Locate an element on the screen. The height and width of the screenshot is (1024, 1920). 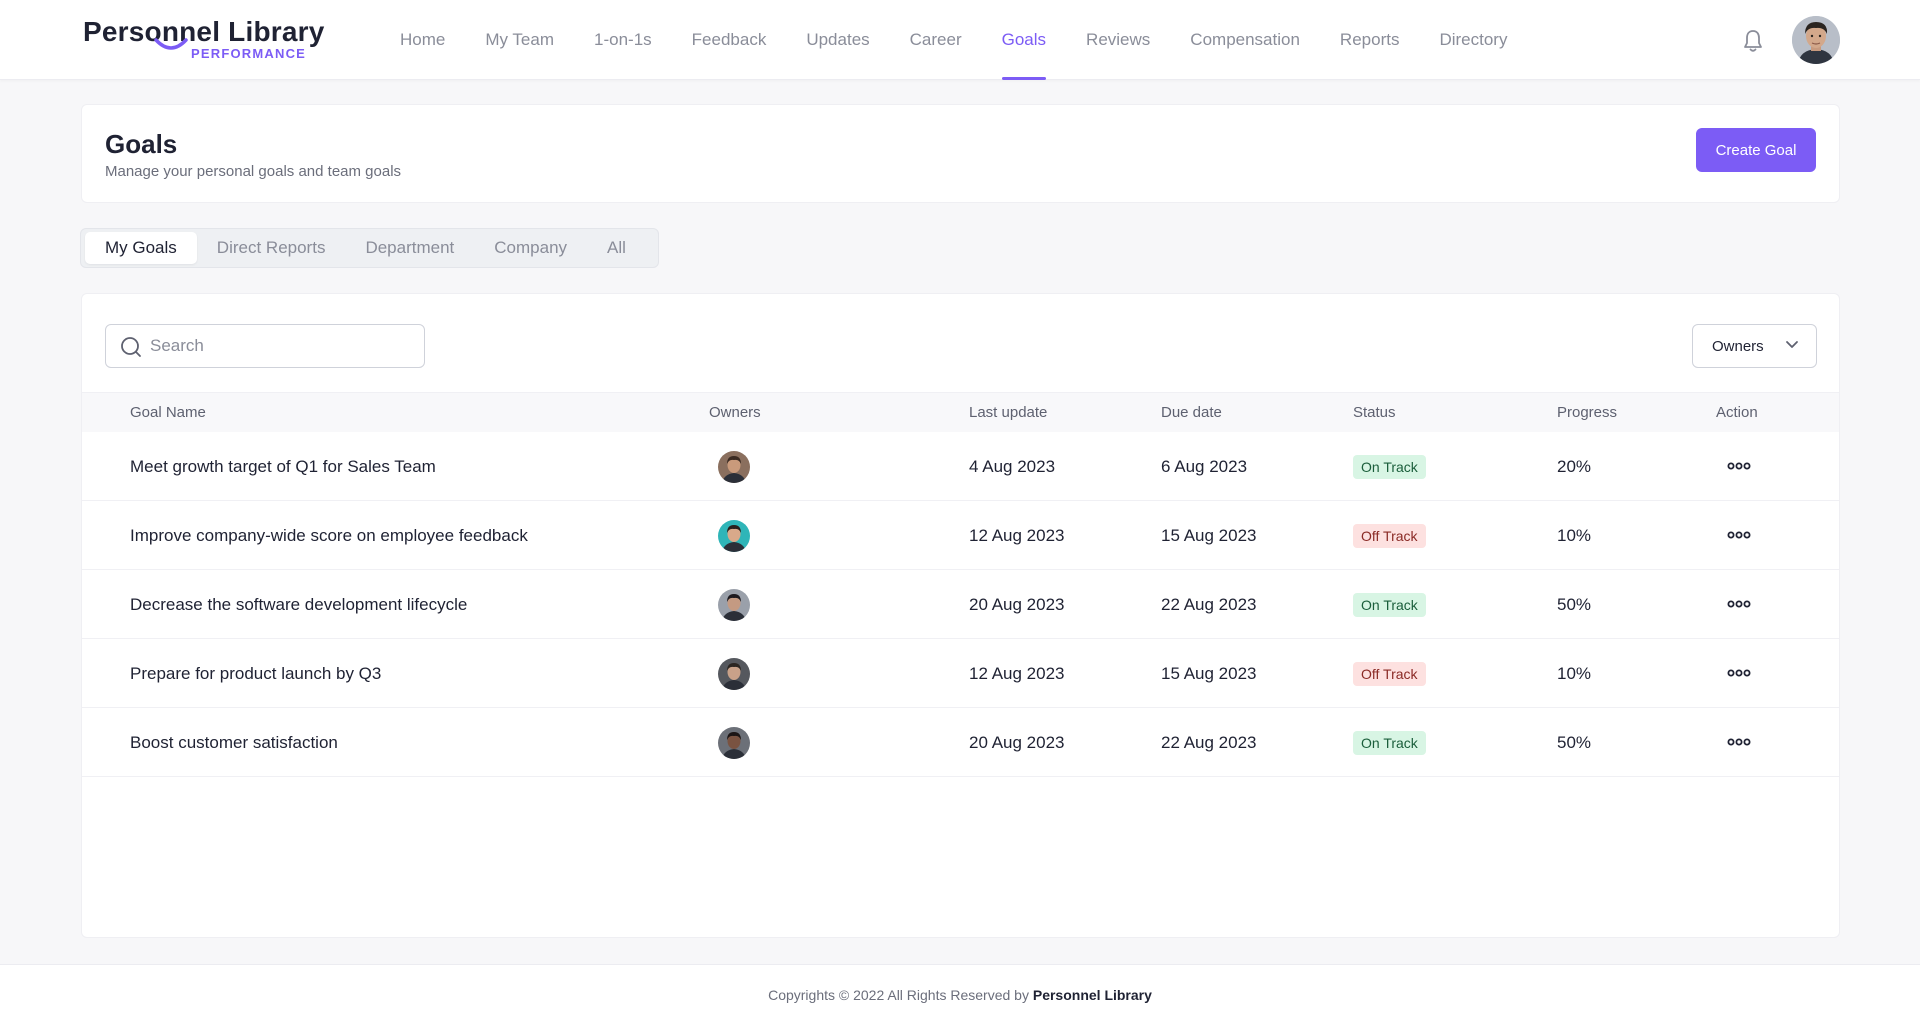
brand-name: Personnel Library is located at coordinates (204, 31).